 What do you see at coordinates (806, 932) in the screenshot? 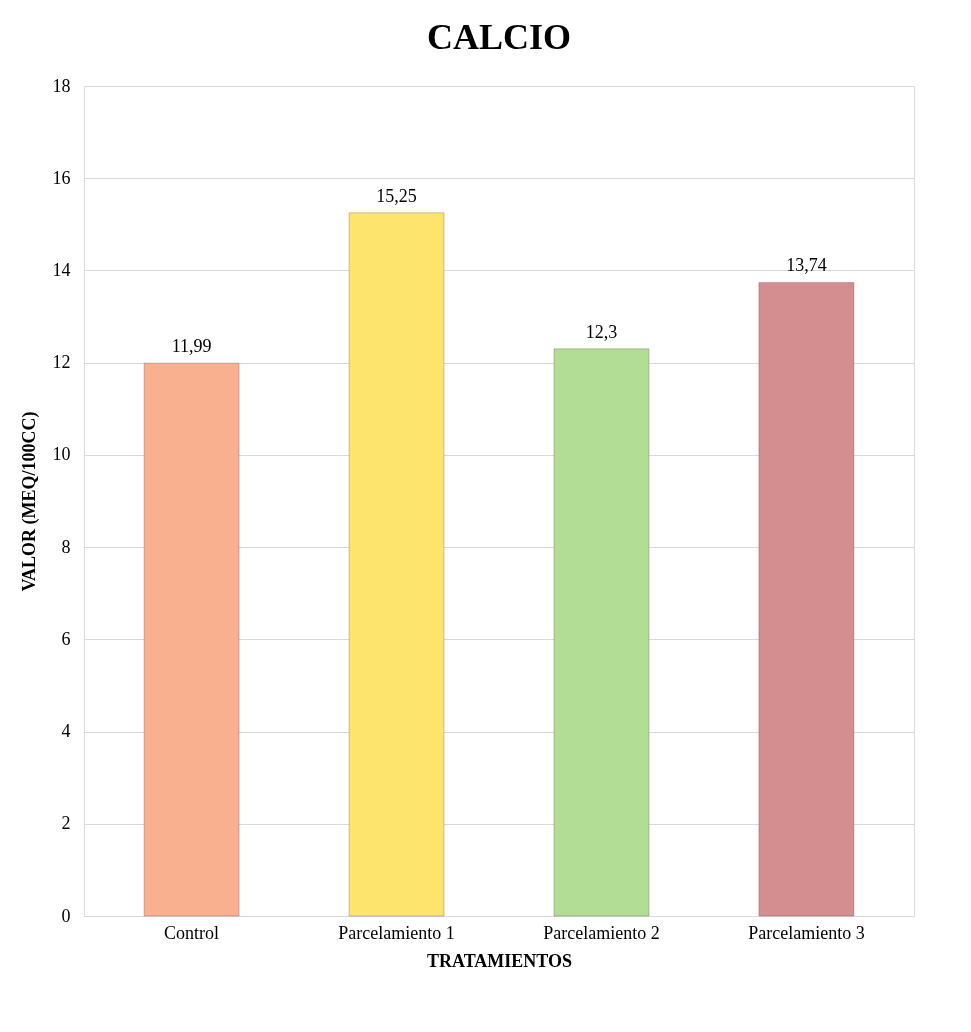
I see `x-tick-label: Parcelamiento 3` at bounding box center [806, 932].